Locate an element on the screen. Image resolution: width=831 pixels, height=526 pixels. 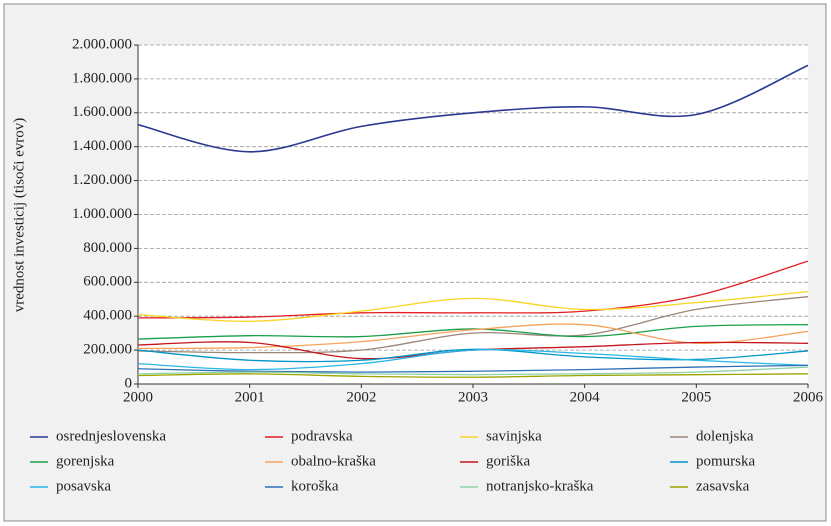
y-tick-label: 1.200.000 is located at coordinates (102, 180).